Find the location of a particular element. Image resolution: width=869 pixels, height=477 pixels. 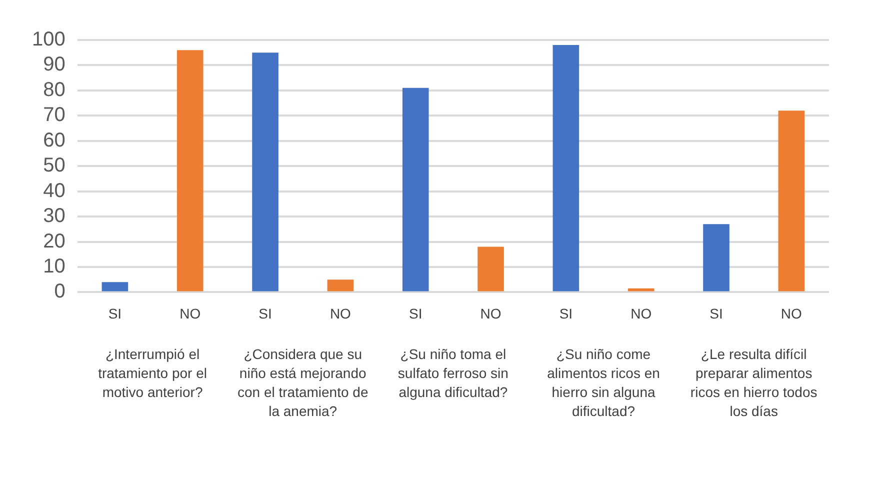

text: ¿Le resulta difícil preparar alimentos ricos en hierro todos los días is located at coordinates (754, 382).